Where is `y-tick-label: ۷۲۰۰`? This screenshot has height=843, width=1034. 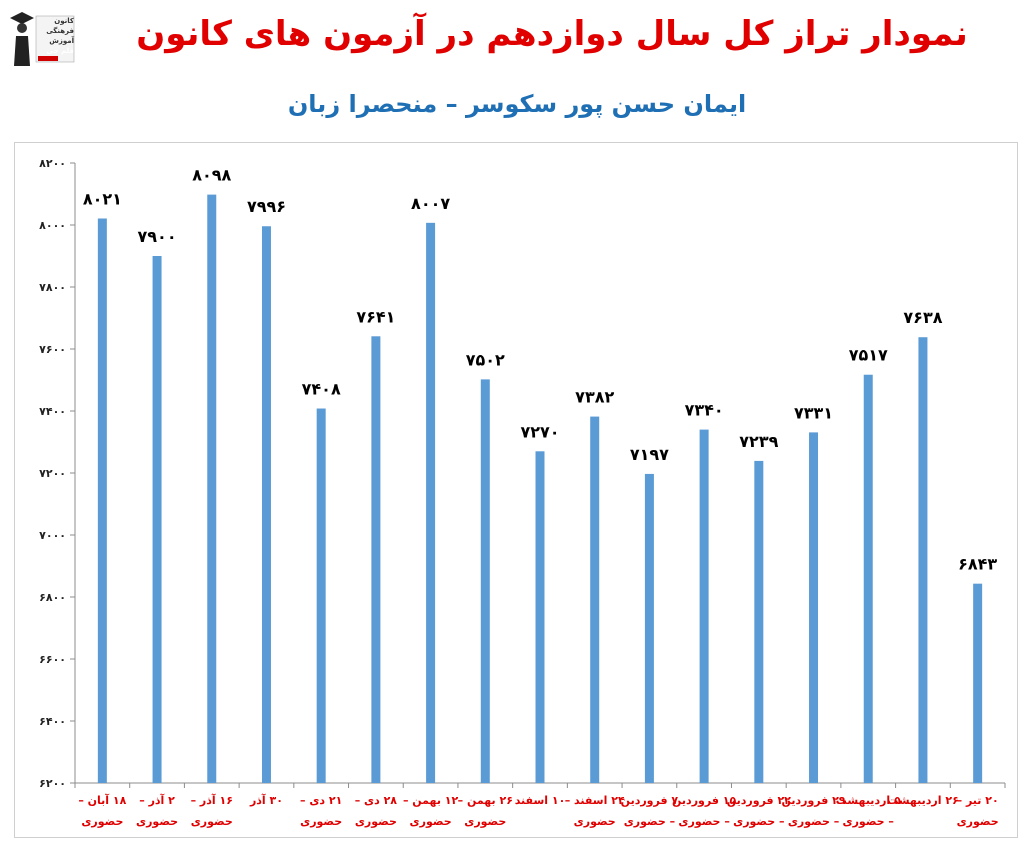
y-tick-label: ۷۲۰۰ is located at coordinates (52, 473).